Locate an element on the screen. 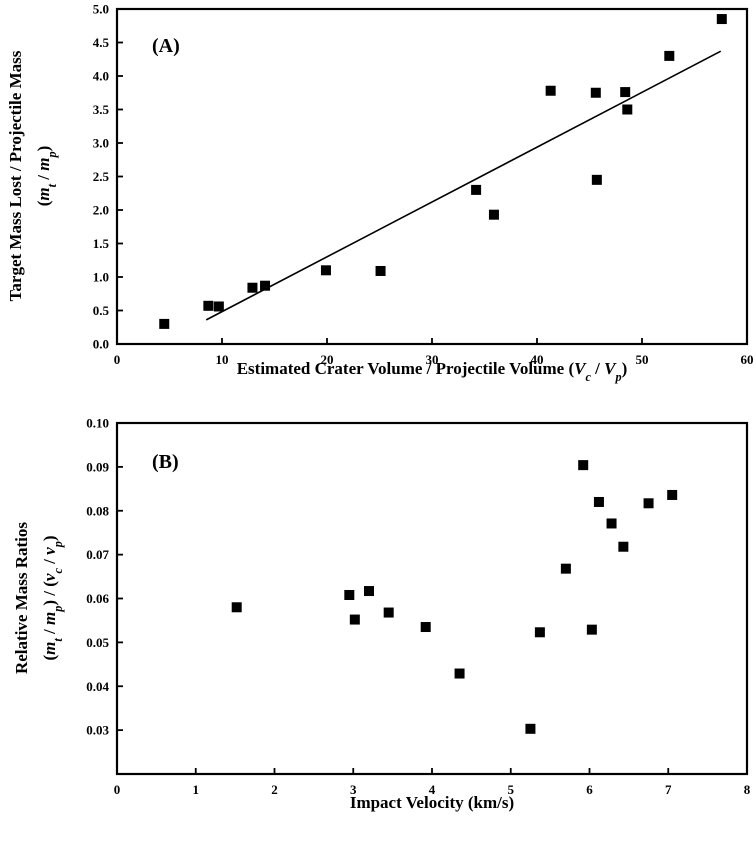  y-tick-label-a: 2.0 is located at coordinates (101, 210).